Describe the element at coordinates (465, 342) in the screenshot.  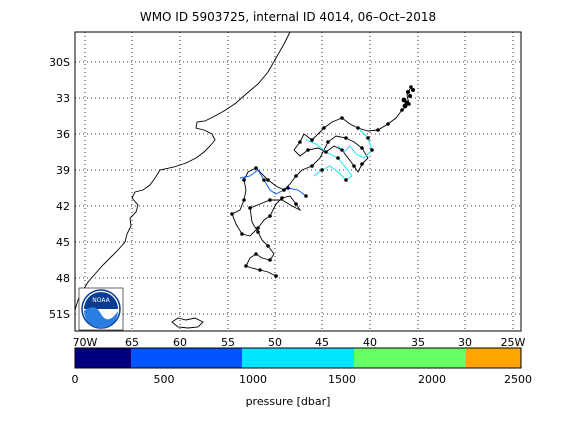
I see `lon-tick: 30` at that location.